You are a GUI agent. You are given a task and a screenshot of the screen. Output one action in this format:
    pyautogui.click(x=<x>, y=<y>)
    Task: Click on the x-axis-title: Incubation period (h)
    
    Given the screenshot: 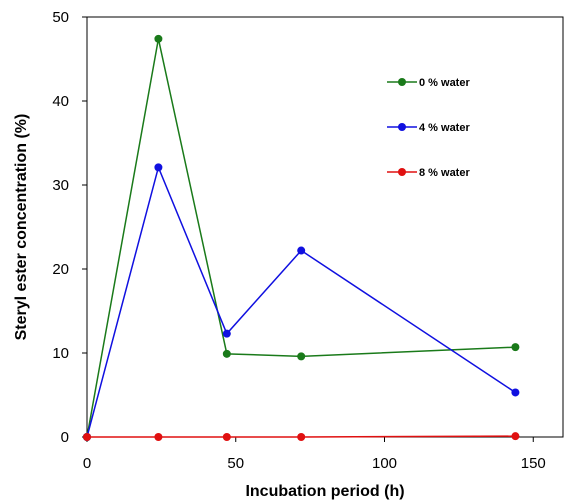 What is the action you would take?
    pyautogui.click(x=324, y=491)
    